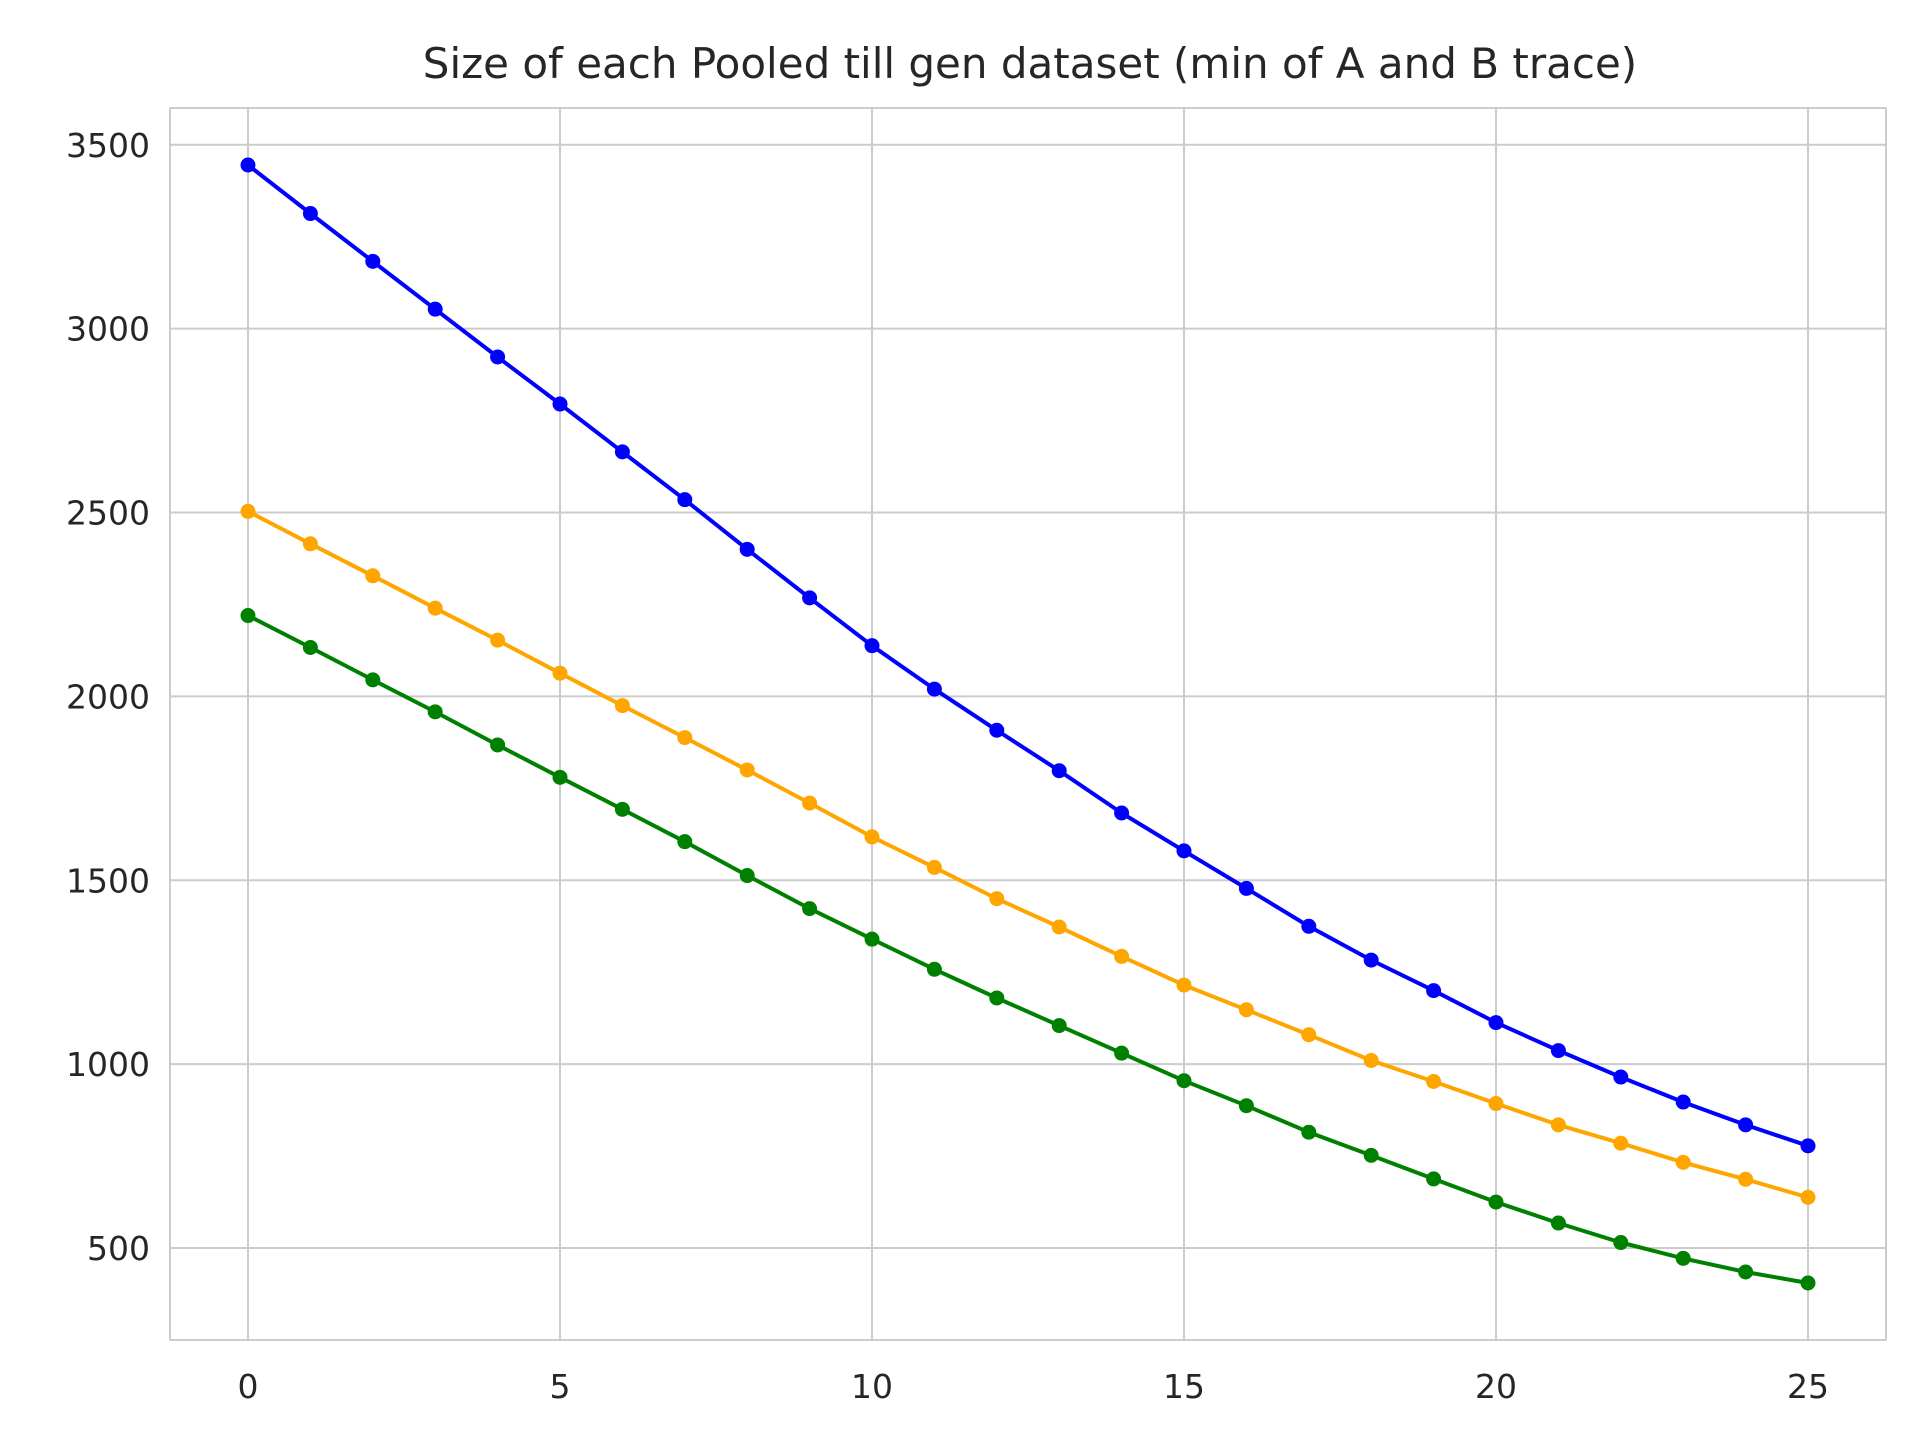  Describe the element at coordinates (118, 1248) in the screenshot. I see `y-tick-label: 500` at that location.